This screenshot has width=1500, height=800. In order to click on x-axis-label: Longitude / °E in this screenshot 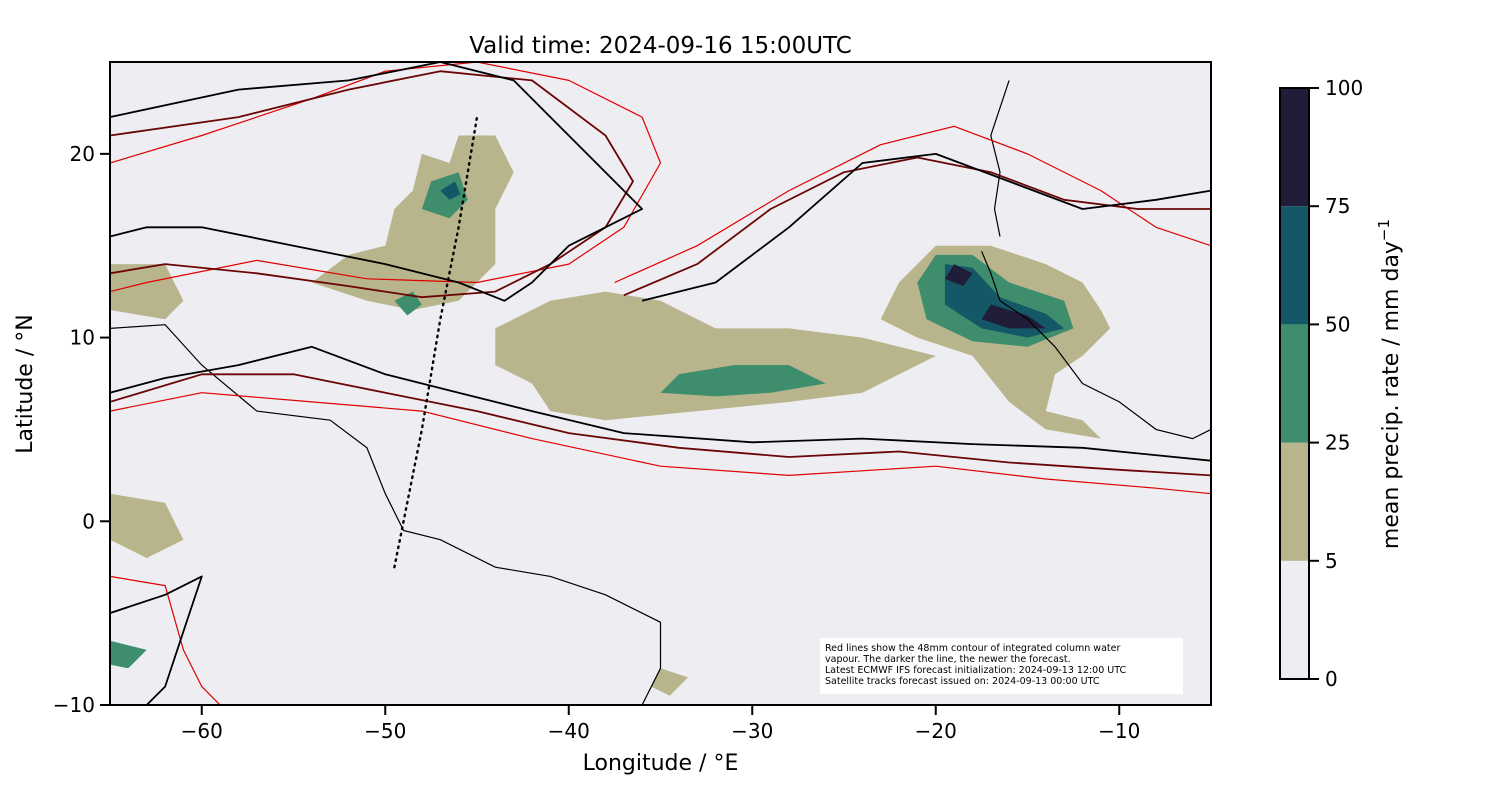, I will do `click(661, 763)`.